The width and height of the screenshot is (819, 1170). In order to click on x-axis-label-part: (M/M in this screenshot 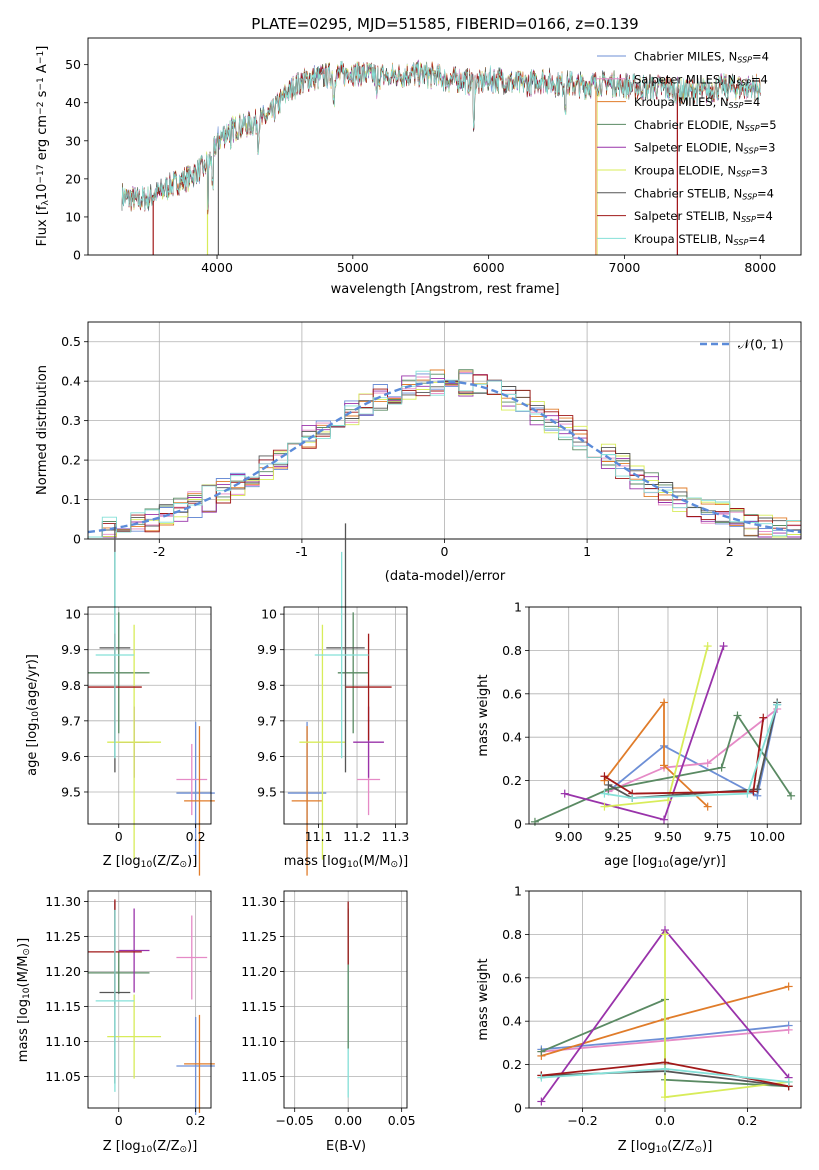, I will do `click(375, 861)`.